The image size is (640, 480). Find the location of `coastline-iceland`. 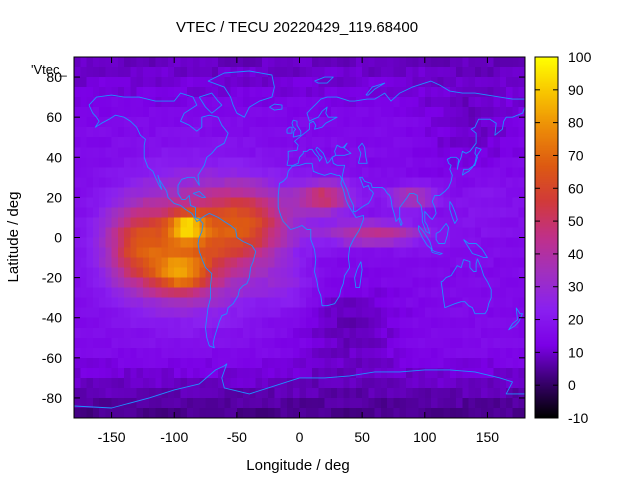

coastline-iceland is located at coordinates (276, 107).